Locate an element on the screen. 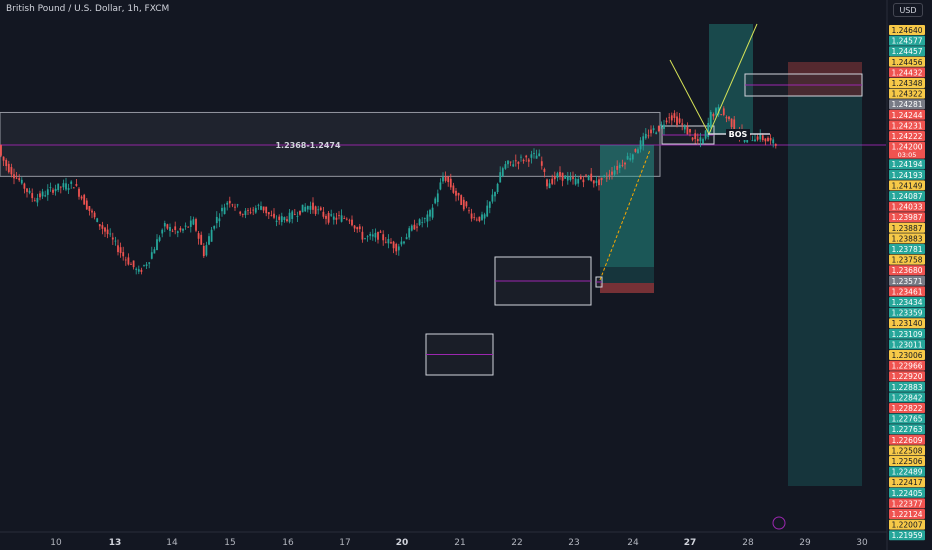 The height and width of the screenshot is (550, 932). short-profit-area is located at coordinates (825, 291).